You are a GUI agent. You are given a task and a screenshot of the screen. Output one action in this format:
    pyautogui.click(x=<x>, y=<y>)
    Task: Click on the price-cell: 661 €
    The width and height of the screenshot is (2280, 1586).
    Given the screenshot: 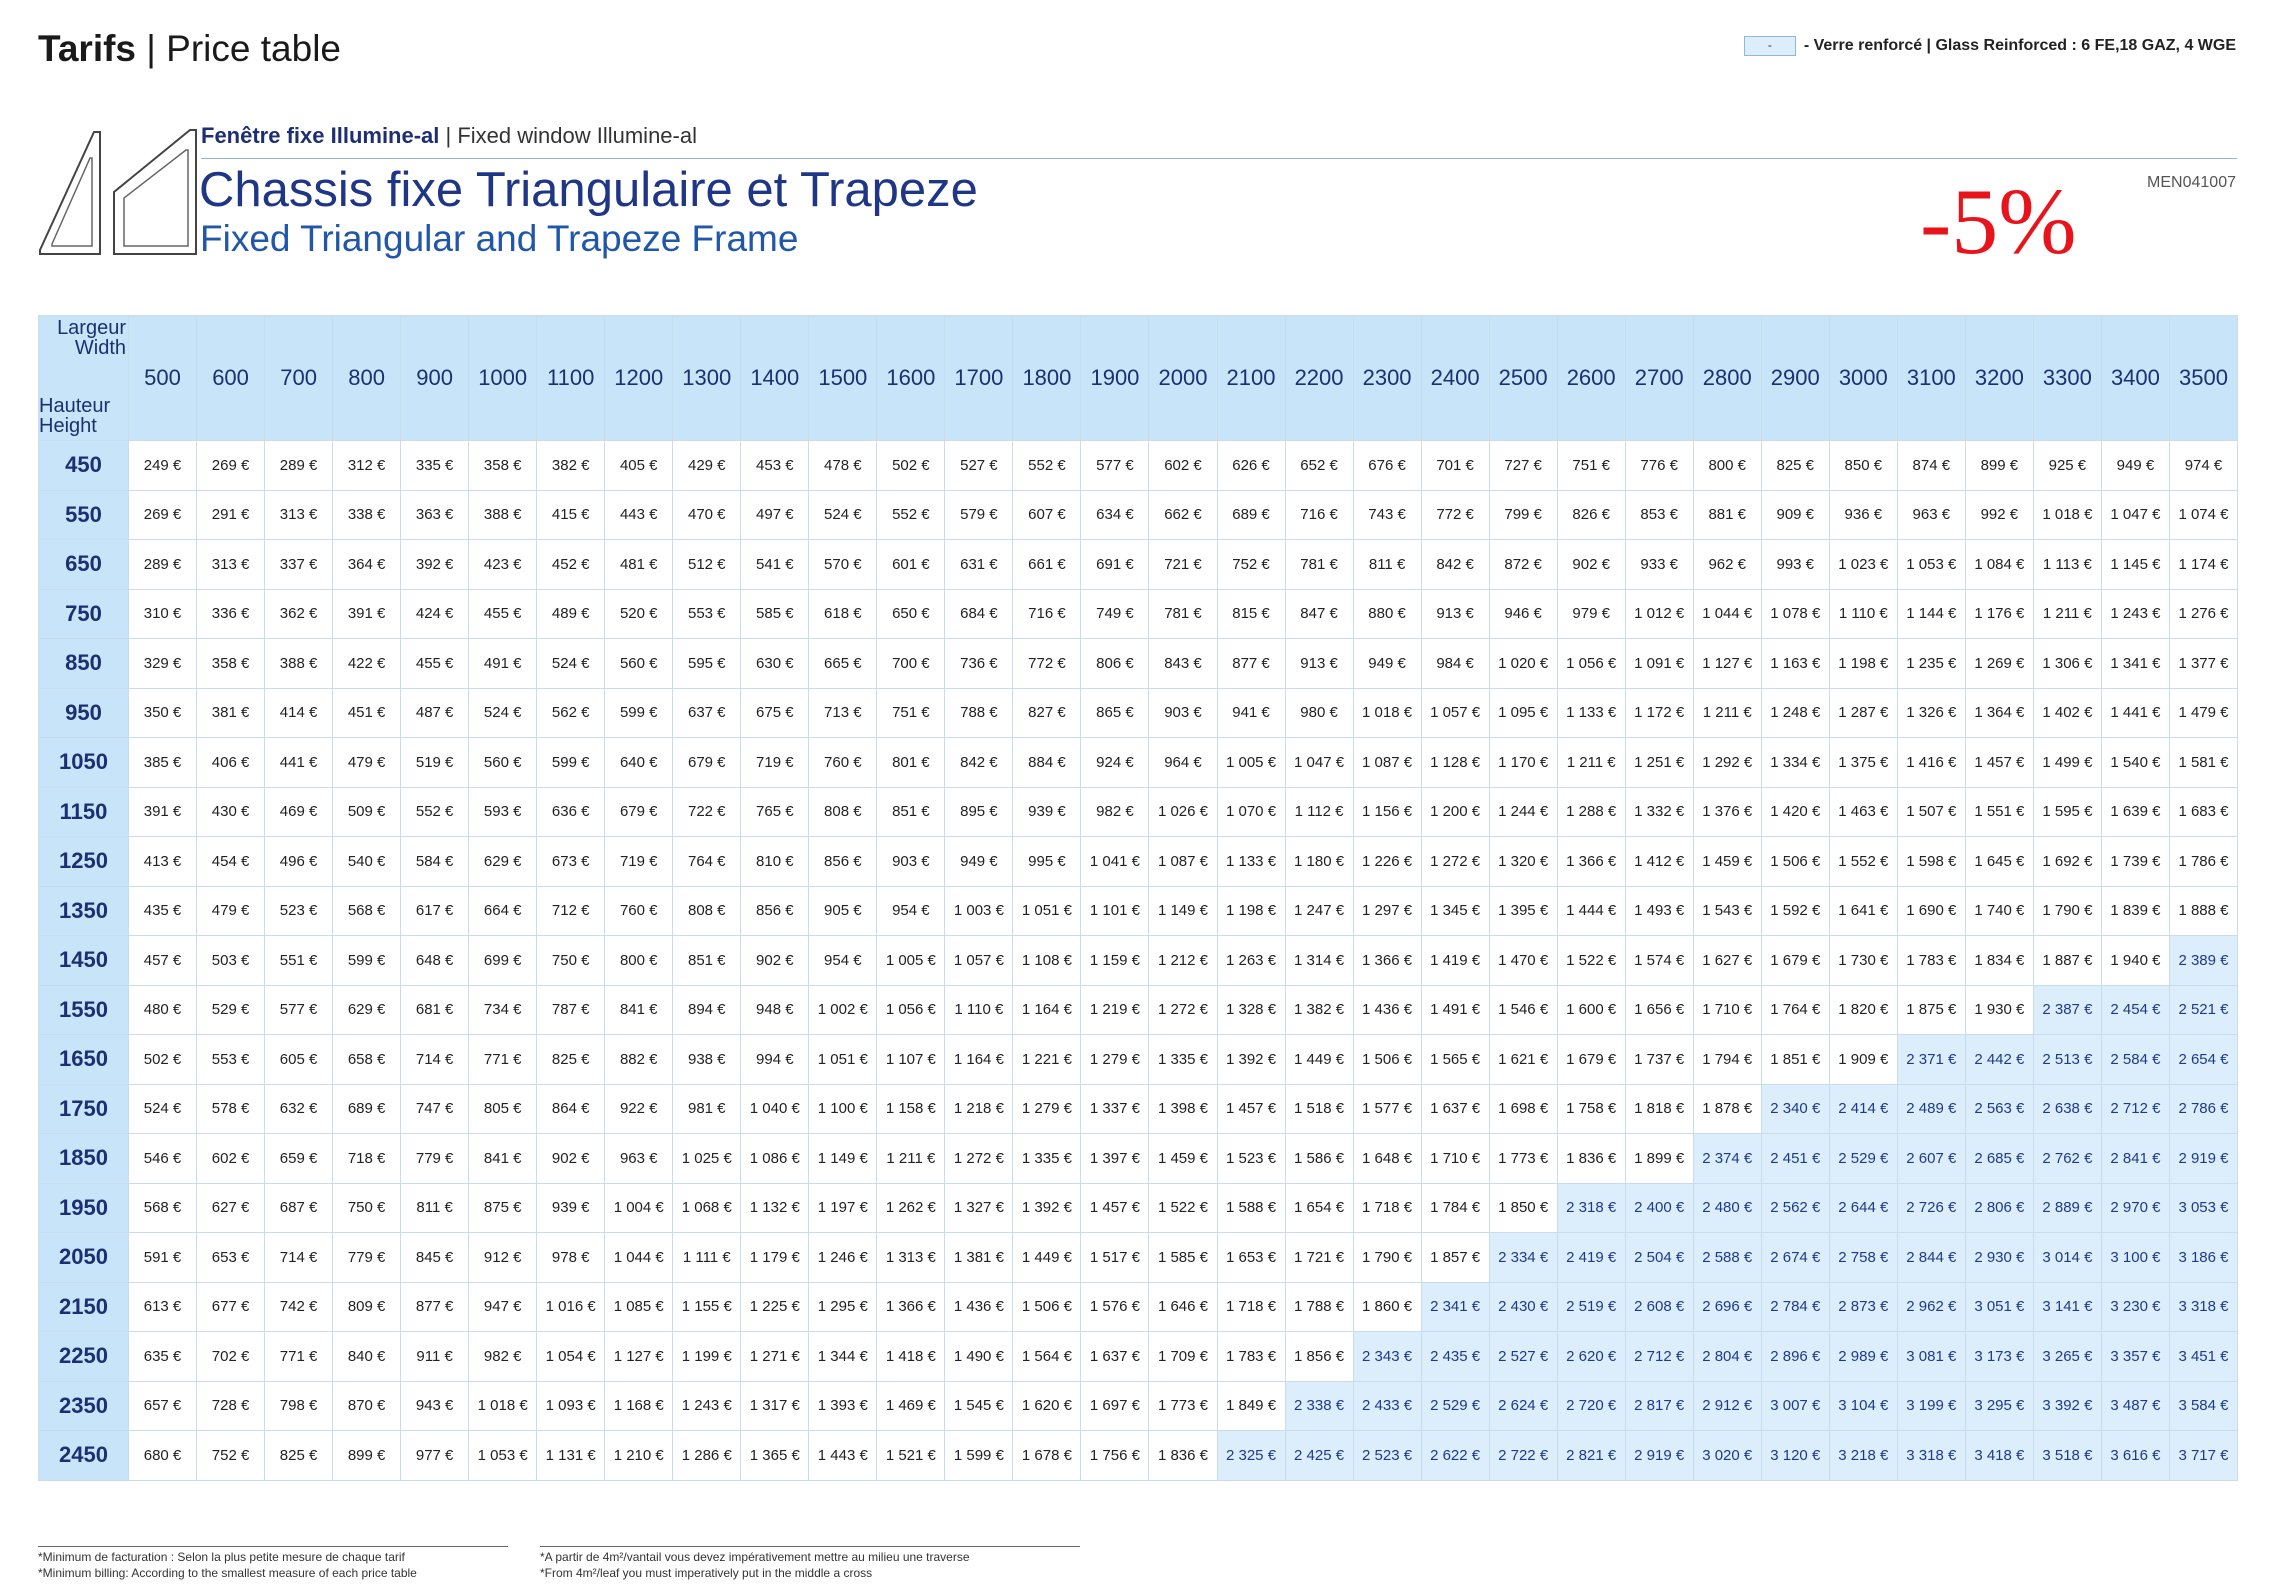 What is the action you would take?
    pyautogui.click(x=1047, y=564)
    